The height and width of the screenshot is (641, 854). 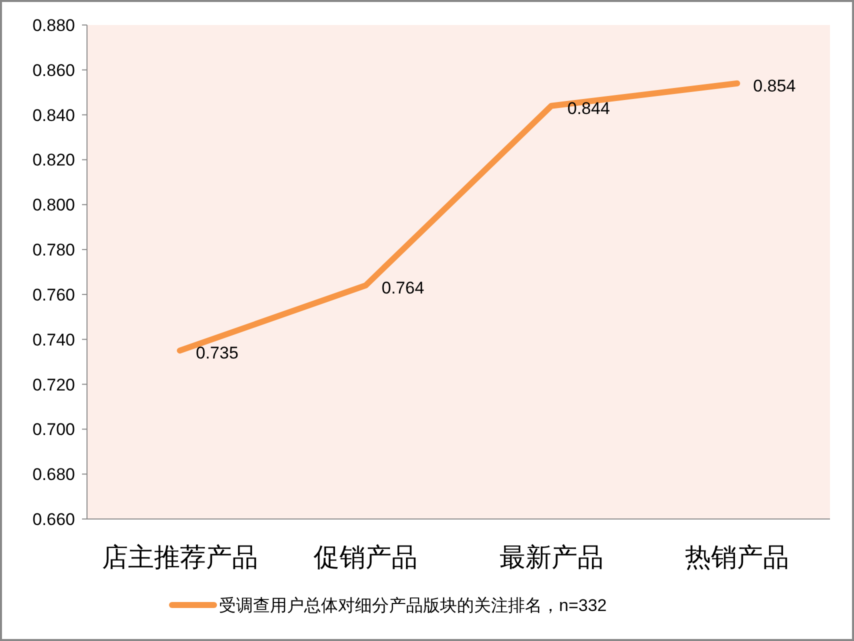 What do you see at coordinates (180, 558) in the screenshot?
I see `x-tick-label: 店主推荐产品` at bounding box center [180, 558].